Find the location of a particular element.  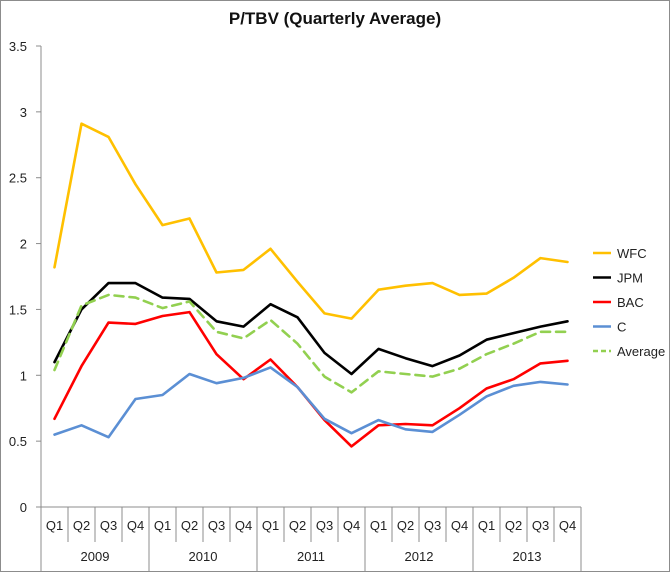

year-label: 2012 is located at coordinates (419, 556).